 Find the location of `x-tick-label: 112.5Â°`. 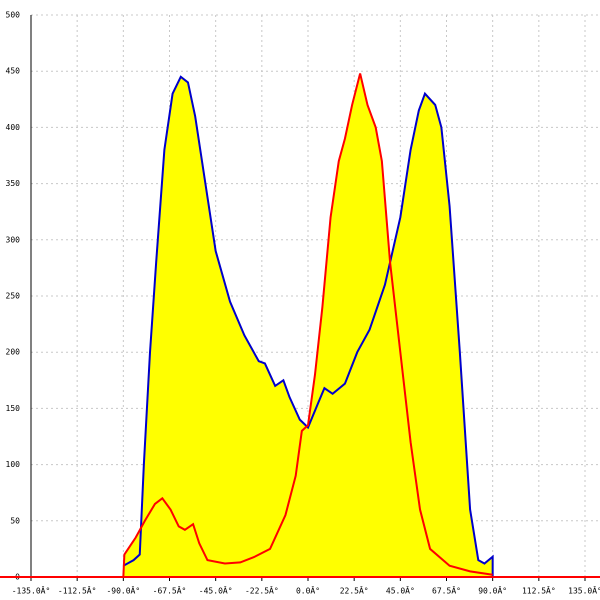

x-tick-label: 112.5Â° is located at coordinates (539, 590).